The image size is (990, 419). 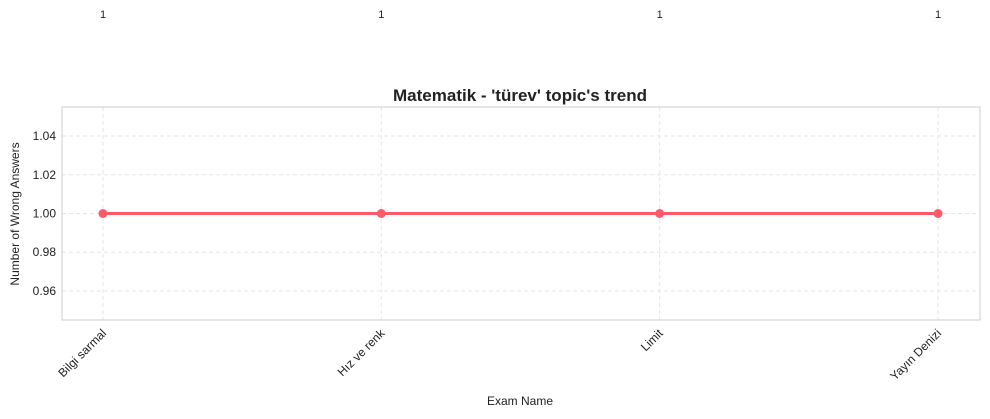 I want to click on data-labels: 1 1 1 1, so click(x=520, y=15).